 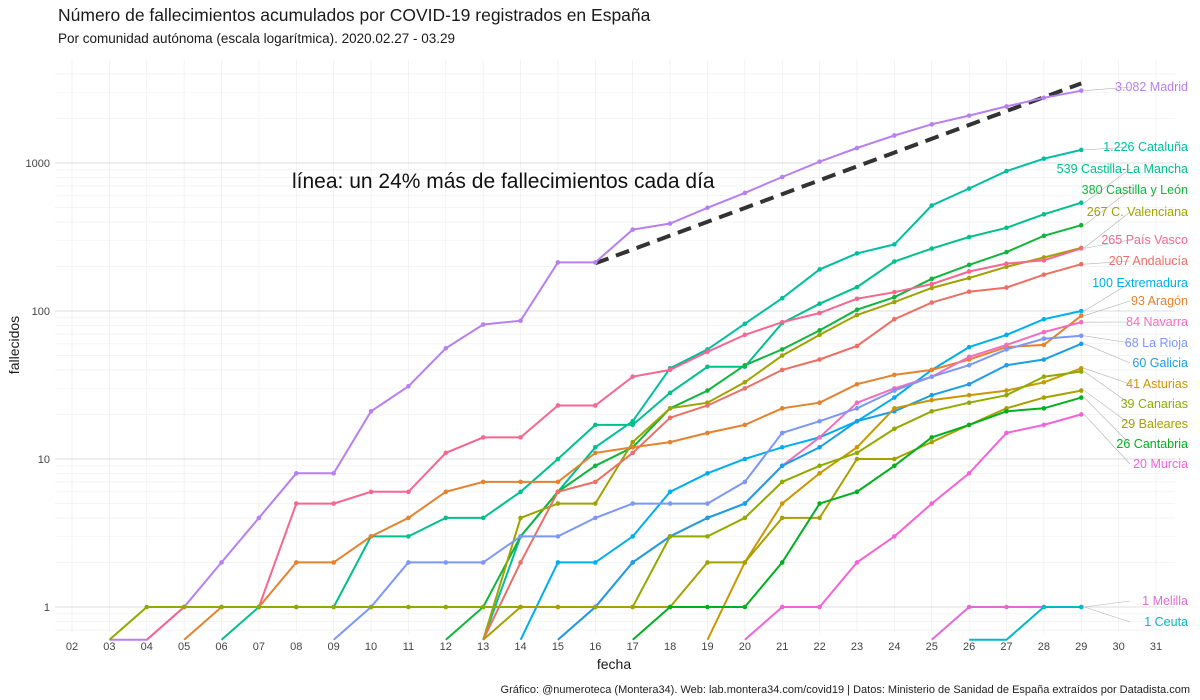 What do you see at coordinates (707, 647) in the screenshot?
I see `x-tick-label: 19` at bounding box center [707, 647].